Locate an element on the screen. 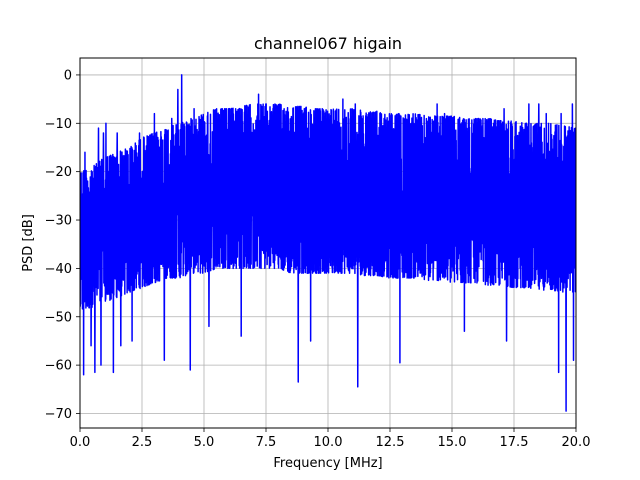 The image size is (640, 480). y-tick-label: −60 is located at coordinates (58, 366).